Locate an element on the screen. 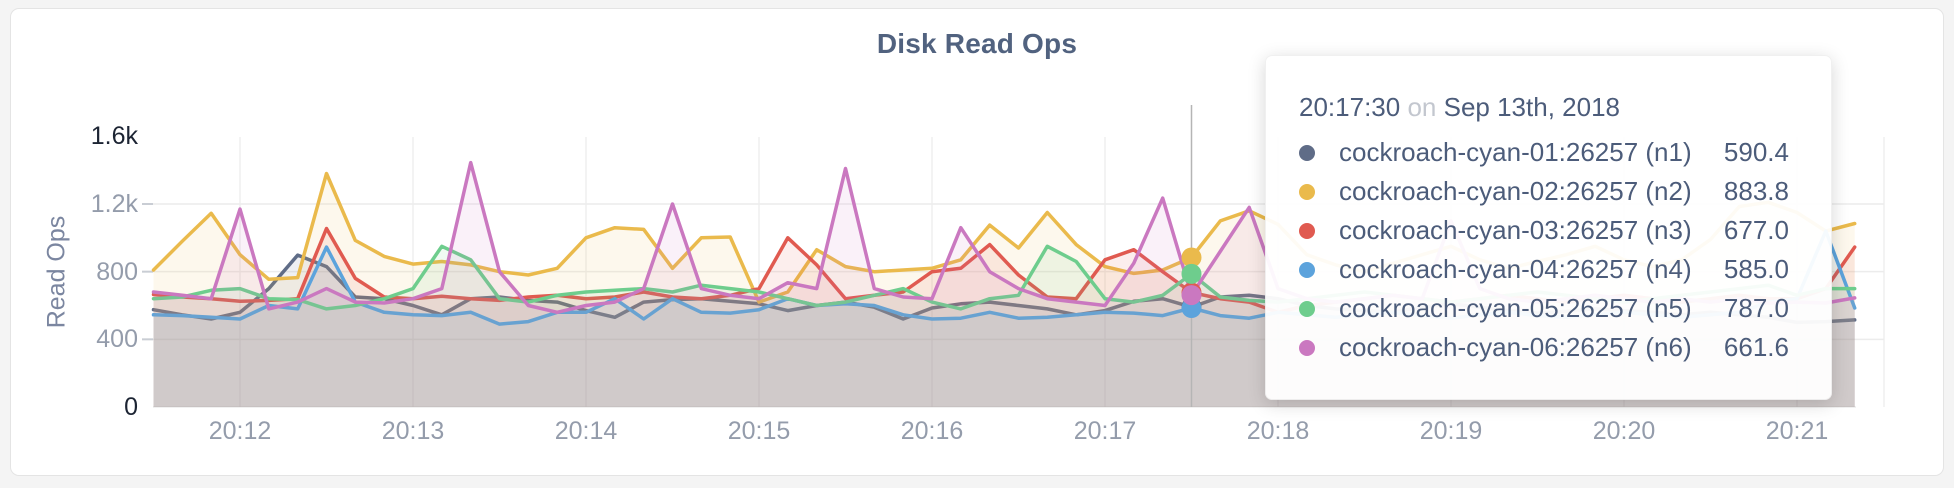 Image resolution: width=1954 pixels, height=488 pixels. tooltip-series-label: cockroach-cyan-04:26257 (n4) is located at coordinates (1515, 269).